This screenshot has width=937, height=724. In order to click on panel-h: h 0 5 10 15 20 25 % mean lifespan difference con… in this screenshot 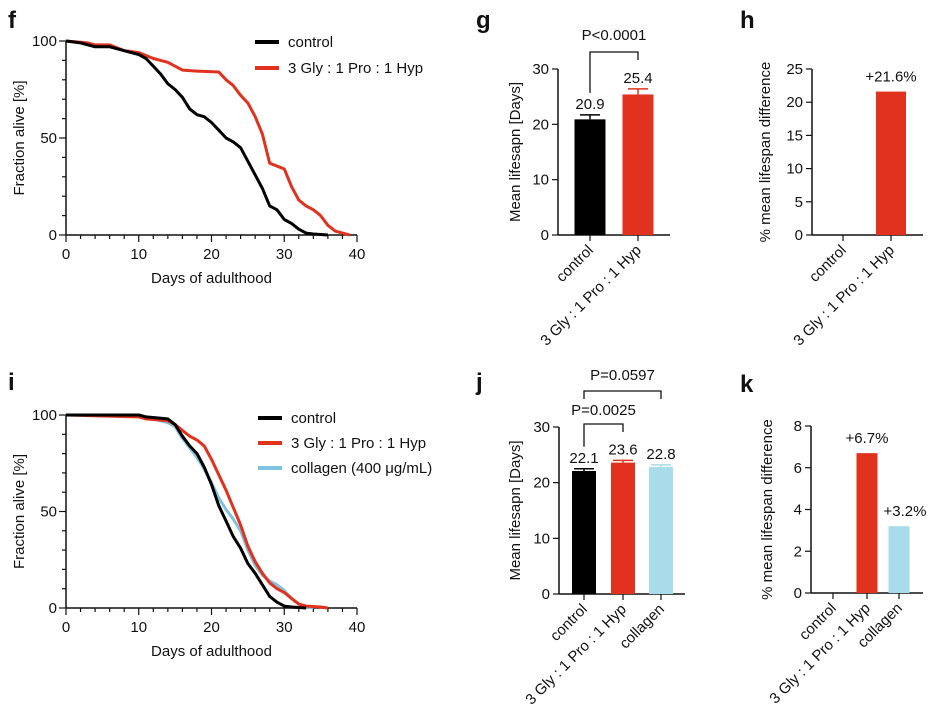, I will do `click(831, 178)`.